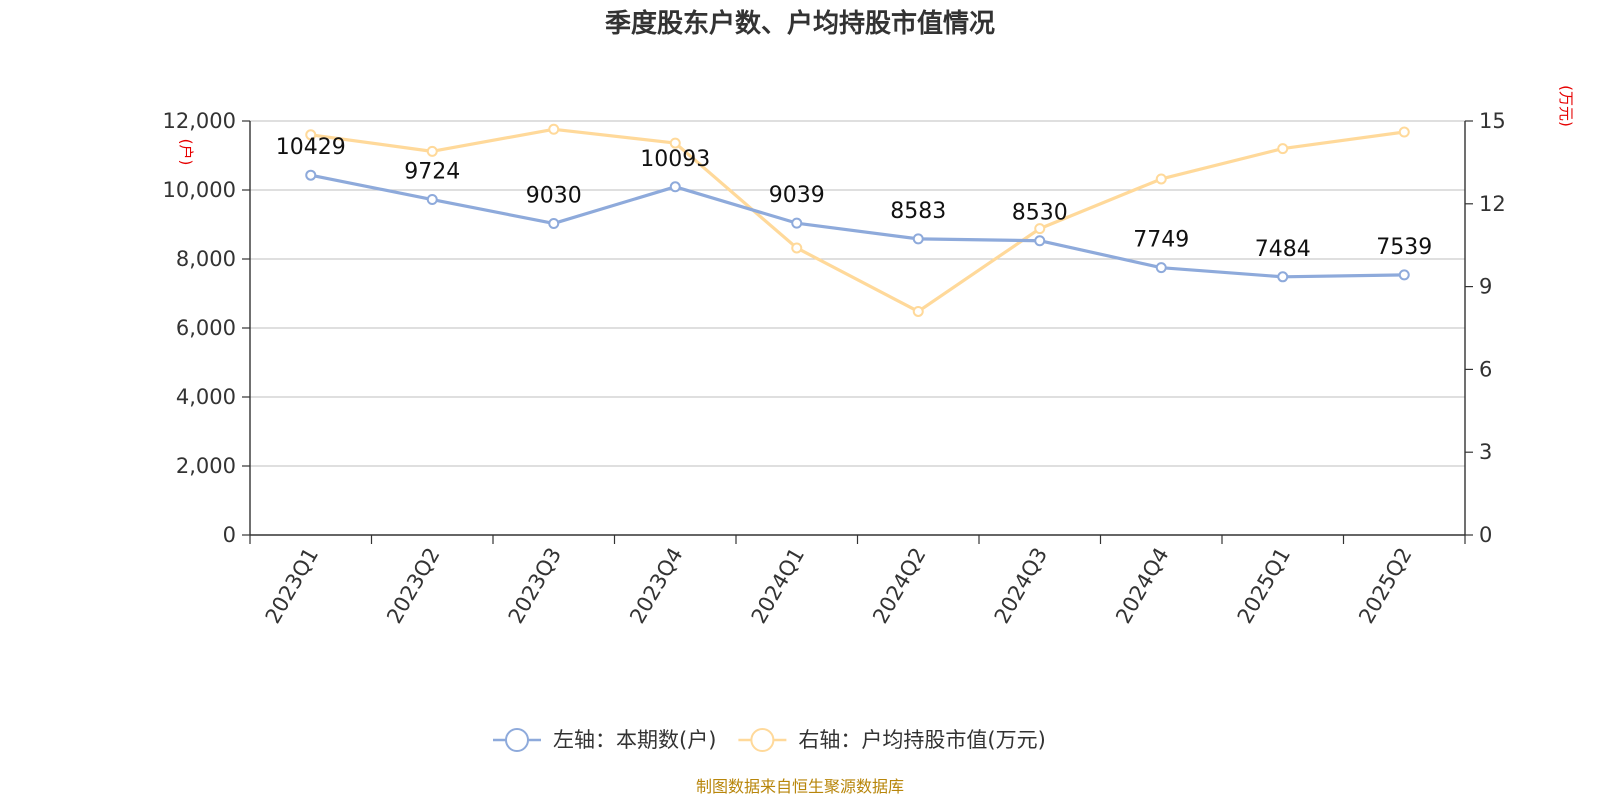 The image size is (1600, 800). Describe the element at coordinates (229, 535) in the screenshot. I see `left-tick-label: 0` at that location.